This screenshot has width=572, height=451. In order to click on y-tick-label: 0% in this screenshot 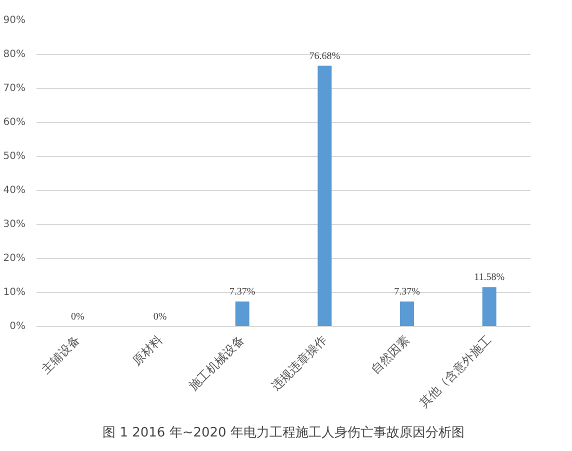, I will do `click(18, 326)`.